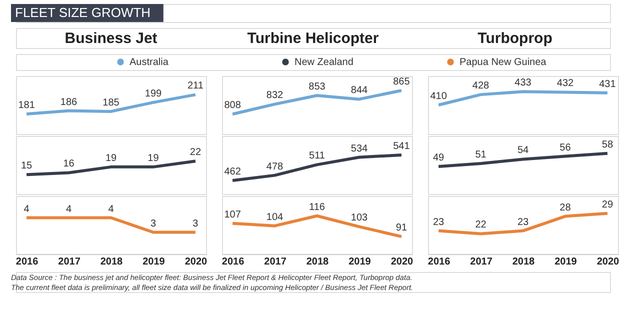 The image size is (640, 330). Describe the element at coordinates (317, 86) in the screenshot. I see `data-label: 853` at that location.